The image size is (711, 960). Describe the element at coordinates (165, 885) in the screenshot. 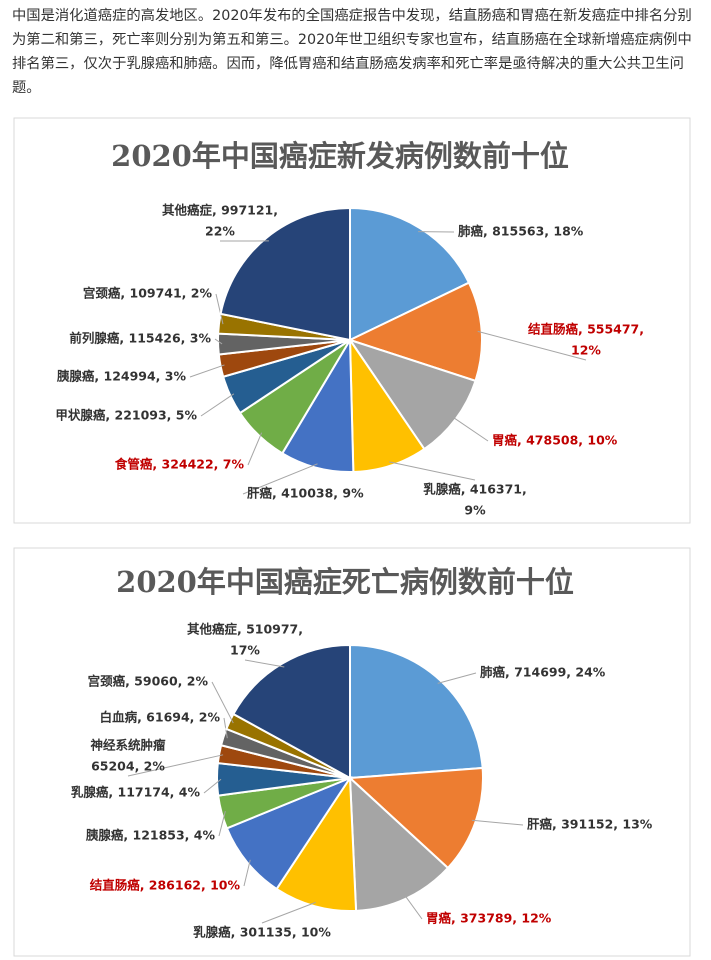

I see `data-label: 结直肠癌, 286162, 10%` at that location.